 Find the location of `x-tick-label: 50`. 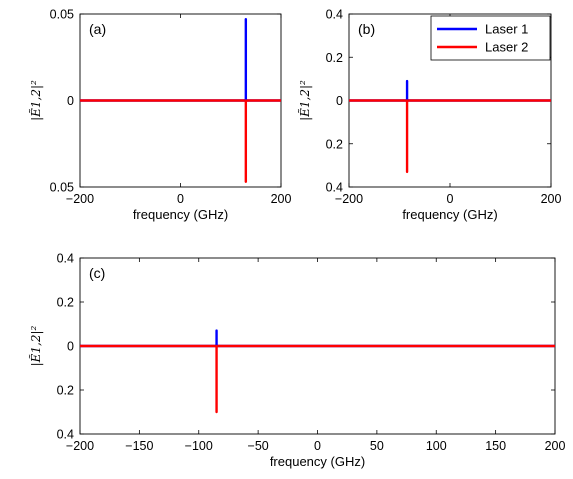

x-tick-label: 50 is located at coordinates (377, 446).